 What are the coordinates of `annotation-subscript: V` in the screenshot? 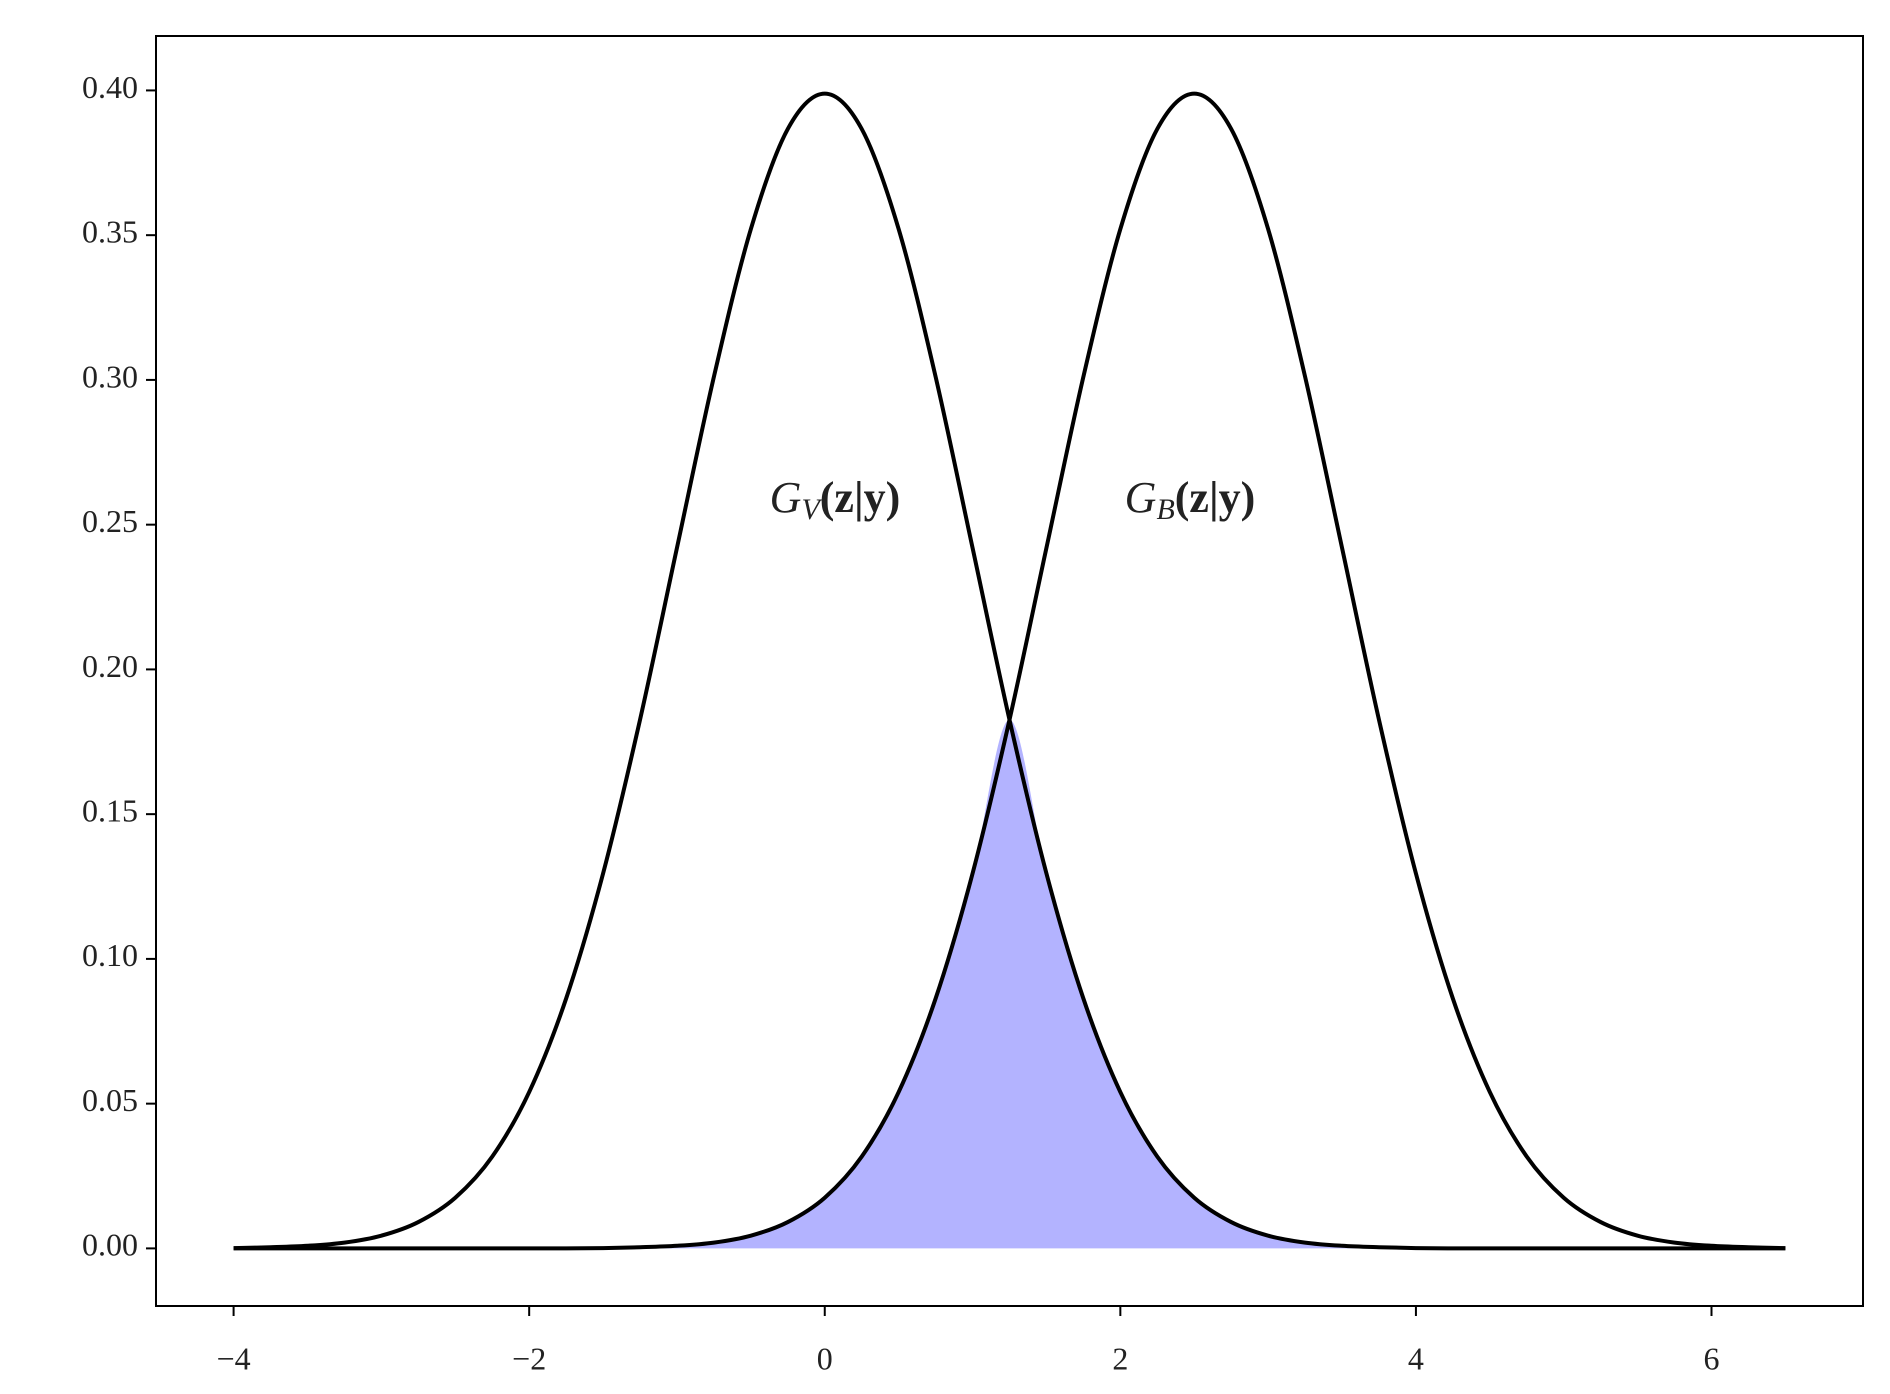 It's located at (812, 509).